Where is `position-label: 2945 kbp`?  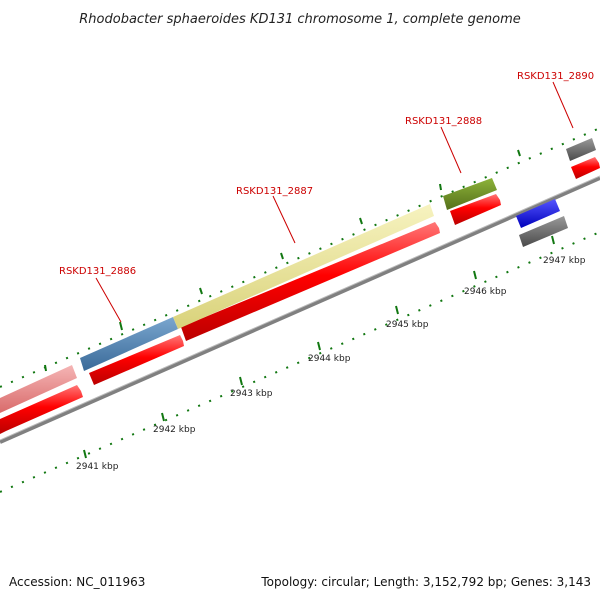
position-label: 2945 kbp is located at coordinates (407, 325).